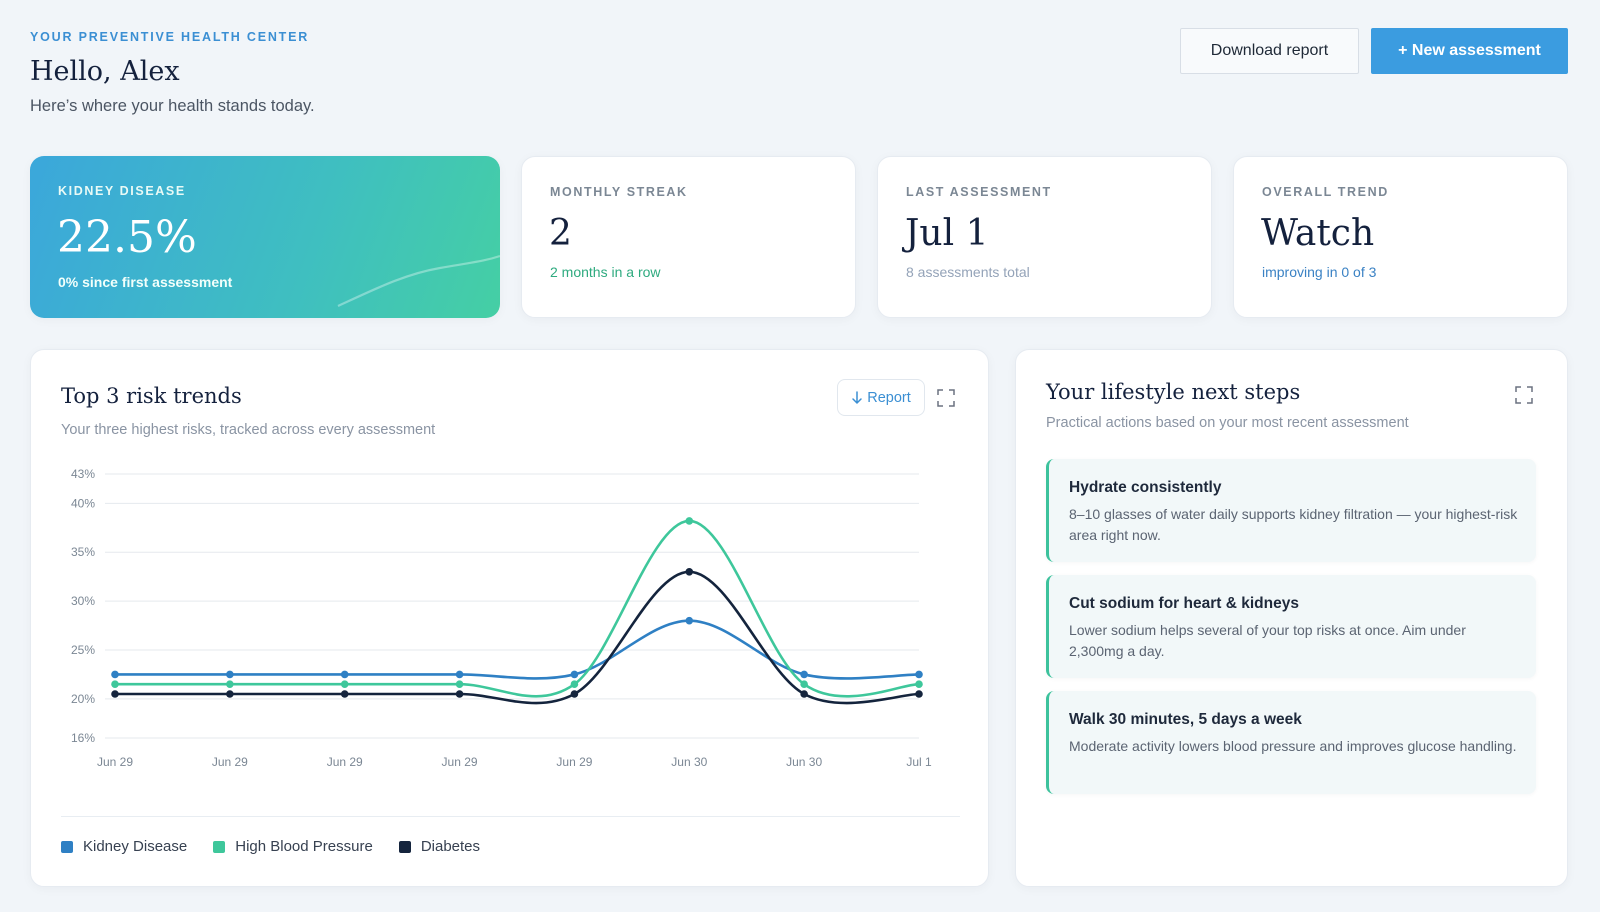  What do you see at coordinates (968, 272) in the screenshot?
I see `stat-subtext: 8 assessments total` at bounding box center [968, 272].